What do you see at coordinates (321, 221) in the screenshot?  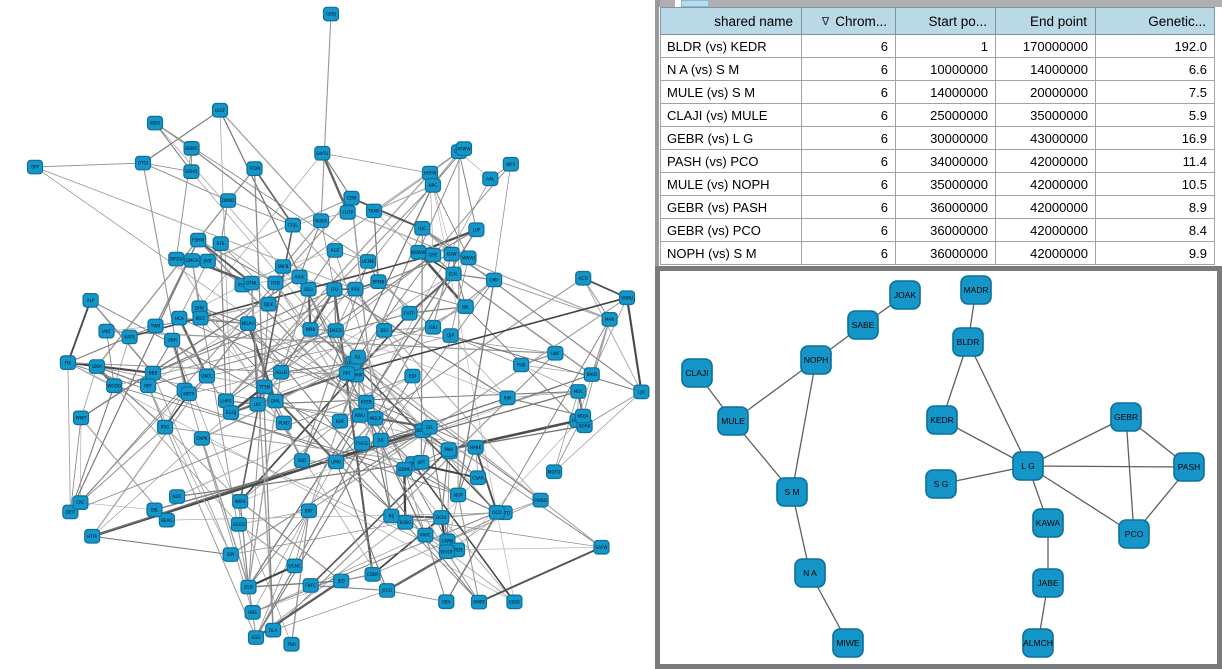 I see `network-node: NUEA` at bounding box center [321, 221].